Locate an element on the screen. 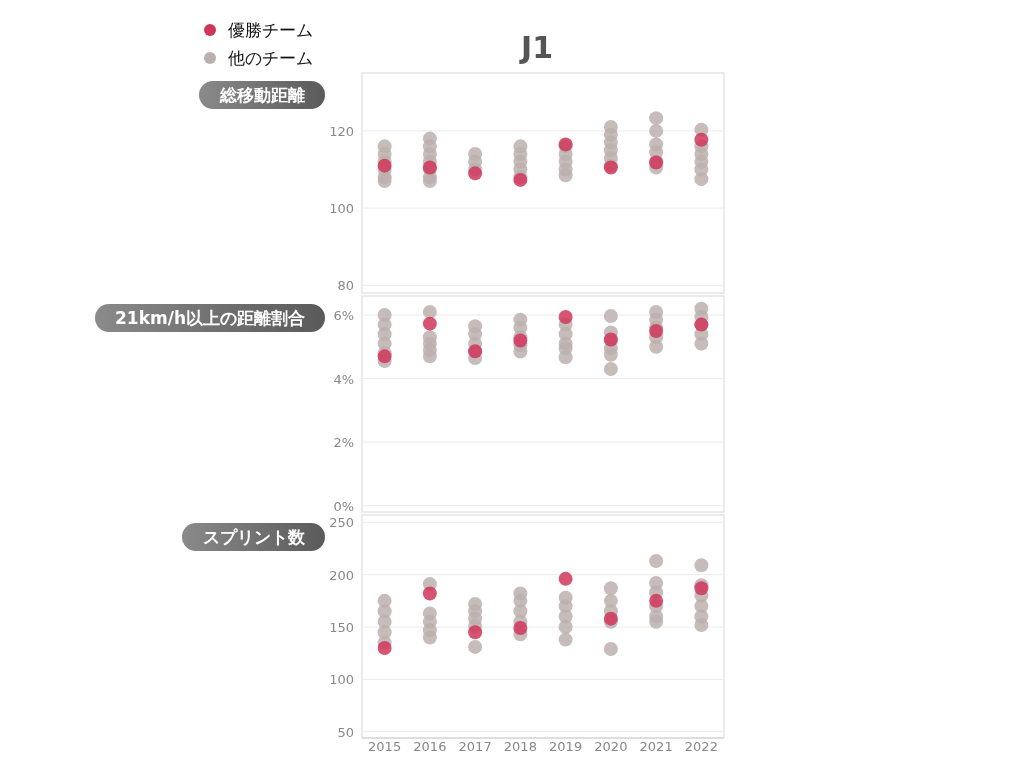  ylabel-pill: 21km/h以上の距離割合 is located at coordinates (210, 318).